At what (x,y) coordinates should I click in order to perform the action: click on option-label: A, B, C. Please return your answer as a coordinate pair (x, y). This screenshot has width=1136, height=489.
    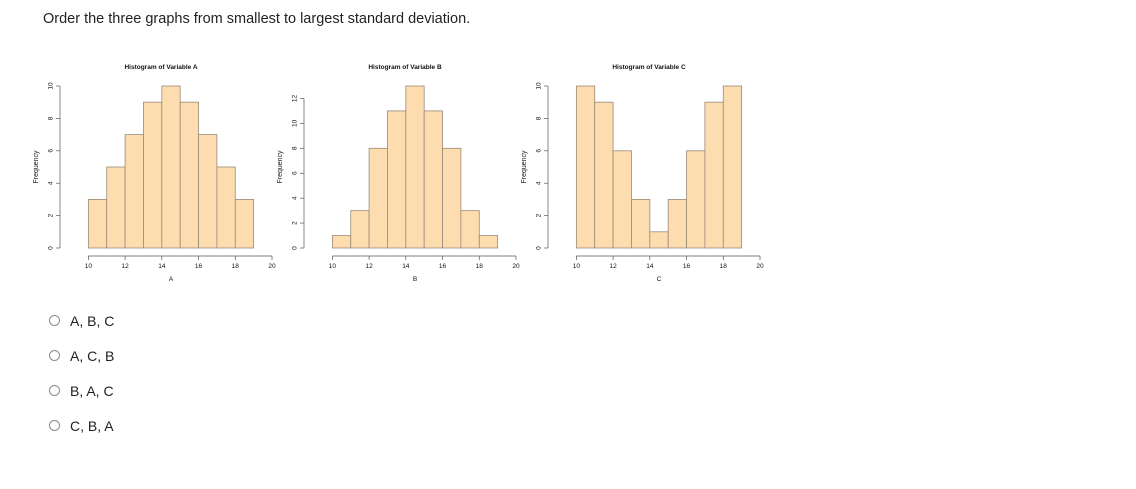
    Looking at the image, I should click on (92, 320).